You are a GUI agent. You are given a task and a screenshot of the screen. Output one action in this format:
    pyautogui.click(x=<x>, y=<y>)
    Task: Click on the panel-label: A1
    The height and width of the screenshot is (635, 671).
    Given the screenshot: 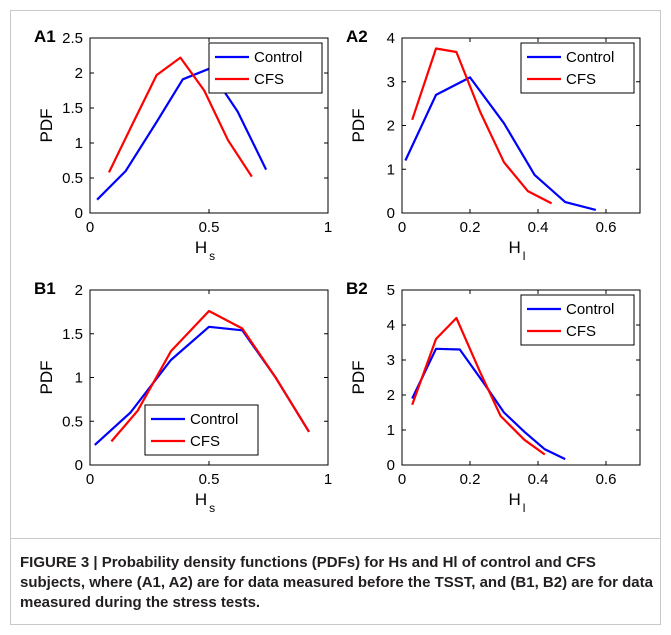 What is the action you would take?
    pyautogui.click(x=45, y=36)
    